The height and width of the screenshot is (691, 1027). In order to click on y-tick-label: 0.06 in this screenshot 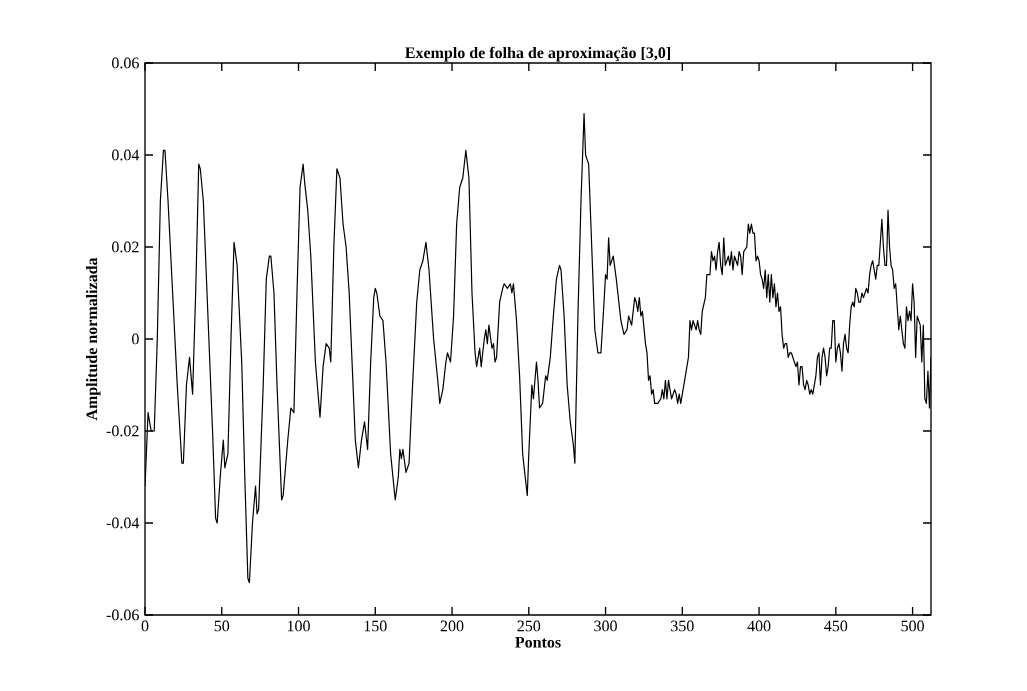, I will do `click(125, 63)`.